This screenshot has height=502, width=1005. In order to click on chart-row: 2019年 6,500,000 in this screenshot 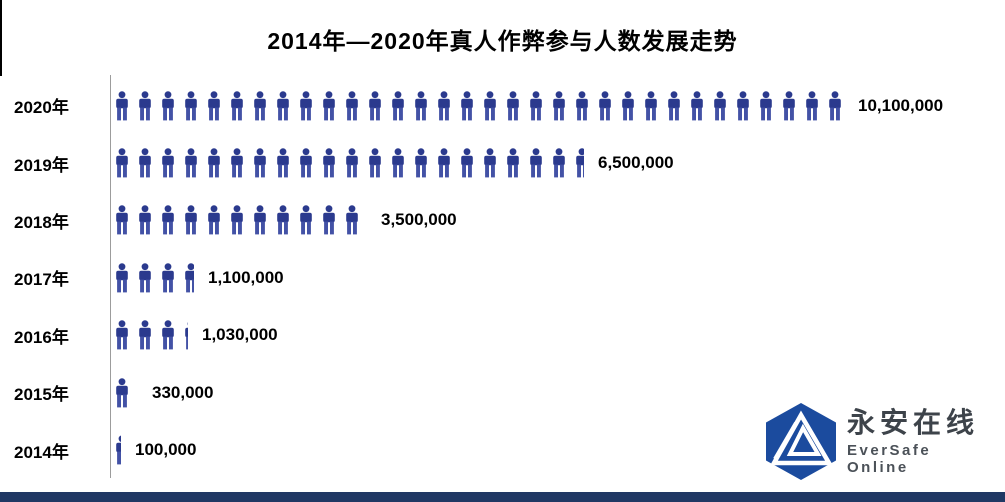, I will do `click(502, 162)`.